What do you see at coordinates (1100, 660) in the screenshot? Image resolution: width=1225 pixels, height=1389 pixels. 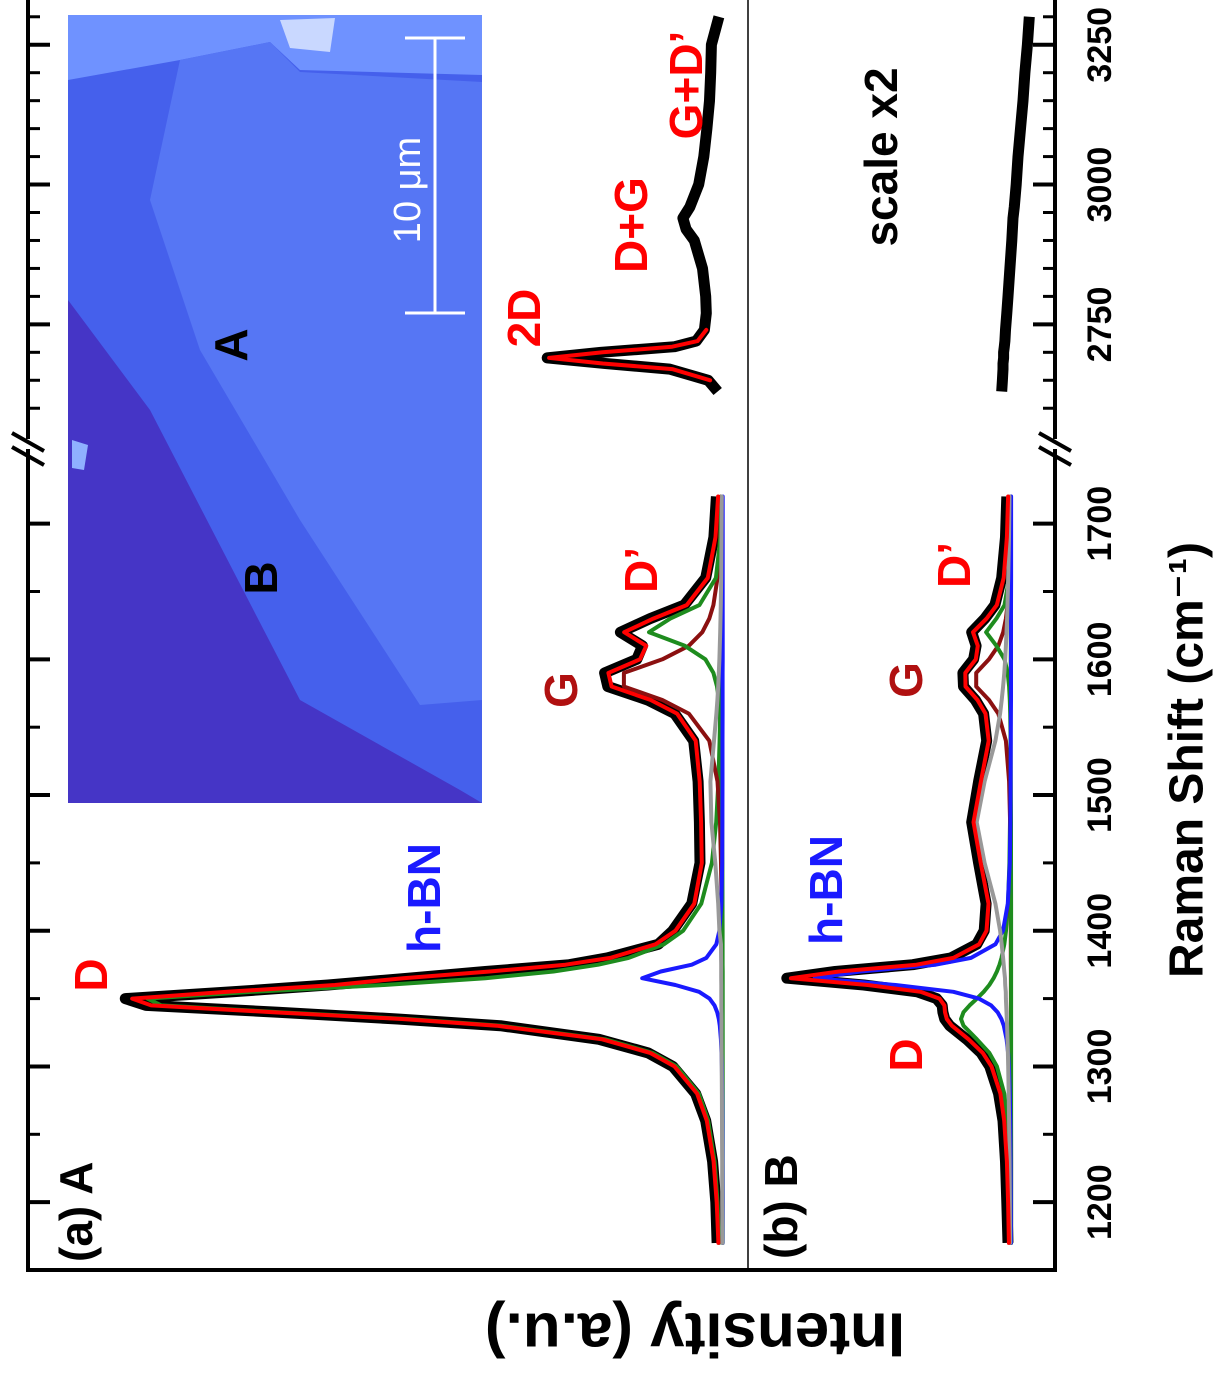 I see `x-tick-label: 1600` at bounding box center [1100, 660].